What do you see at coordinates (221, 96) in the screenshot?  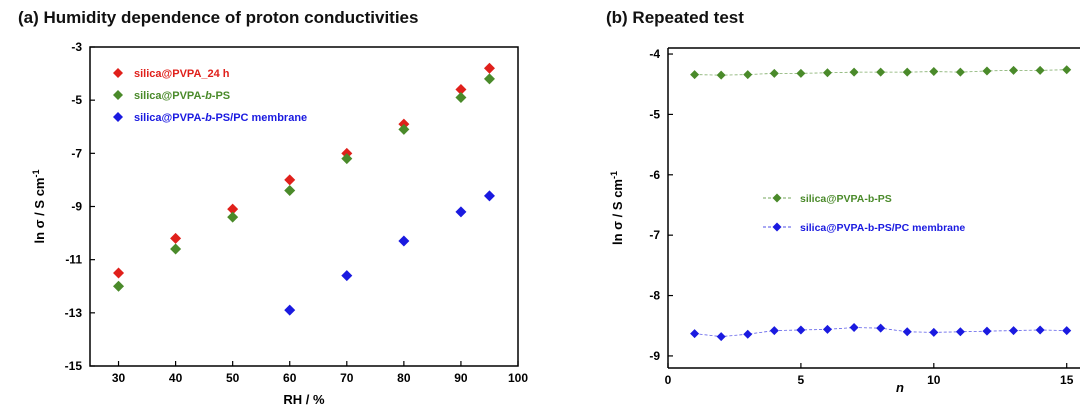 I see `legend-label-part: -PS` at bounding box center [221, 96].